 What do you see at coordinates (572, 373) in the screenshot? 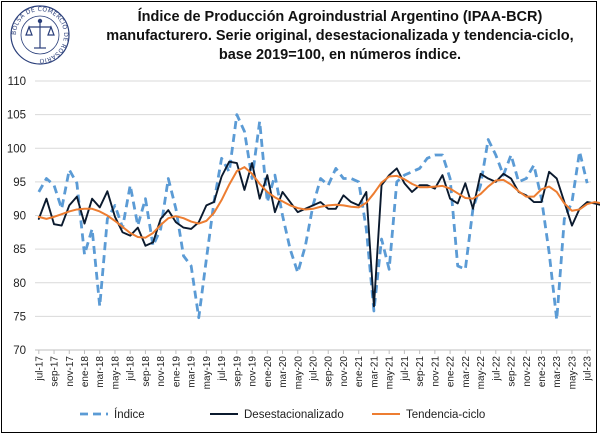
I see `x-tick-label: may-23` at bounding box center [572, 373].